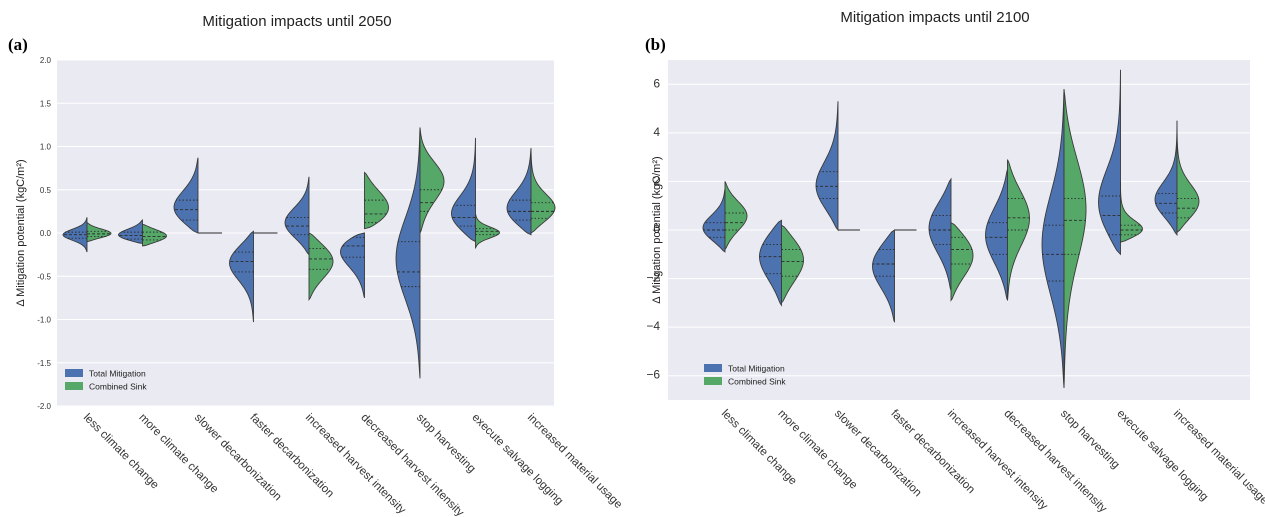  What do you see at coordinates (44, 406) in the screenshot?
I see `y-tick-label: -2.0` at bounding box center [44, 406].